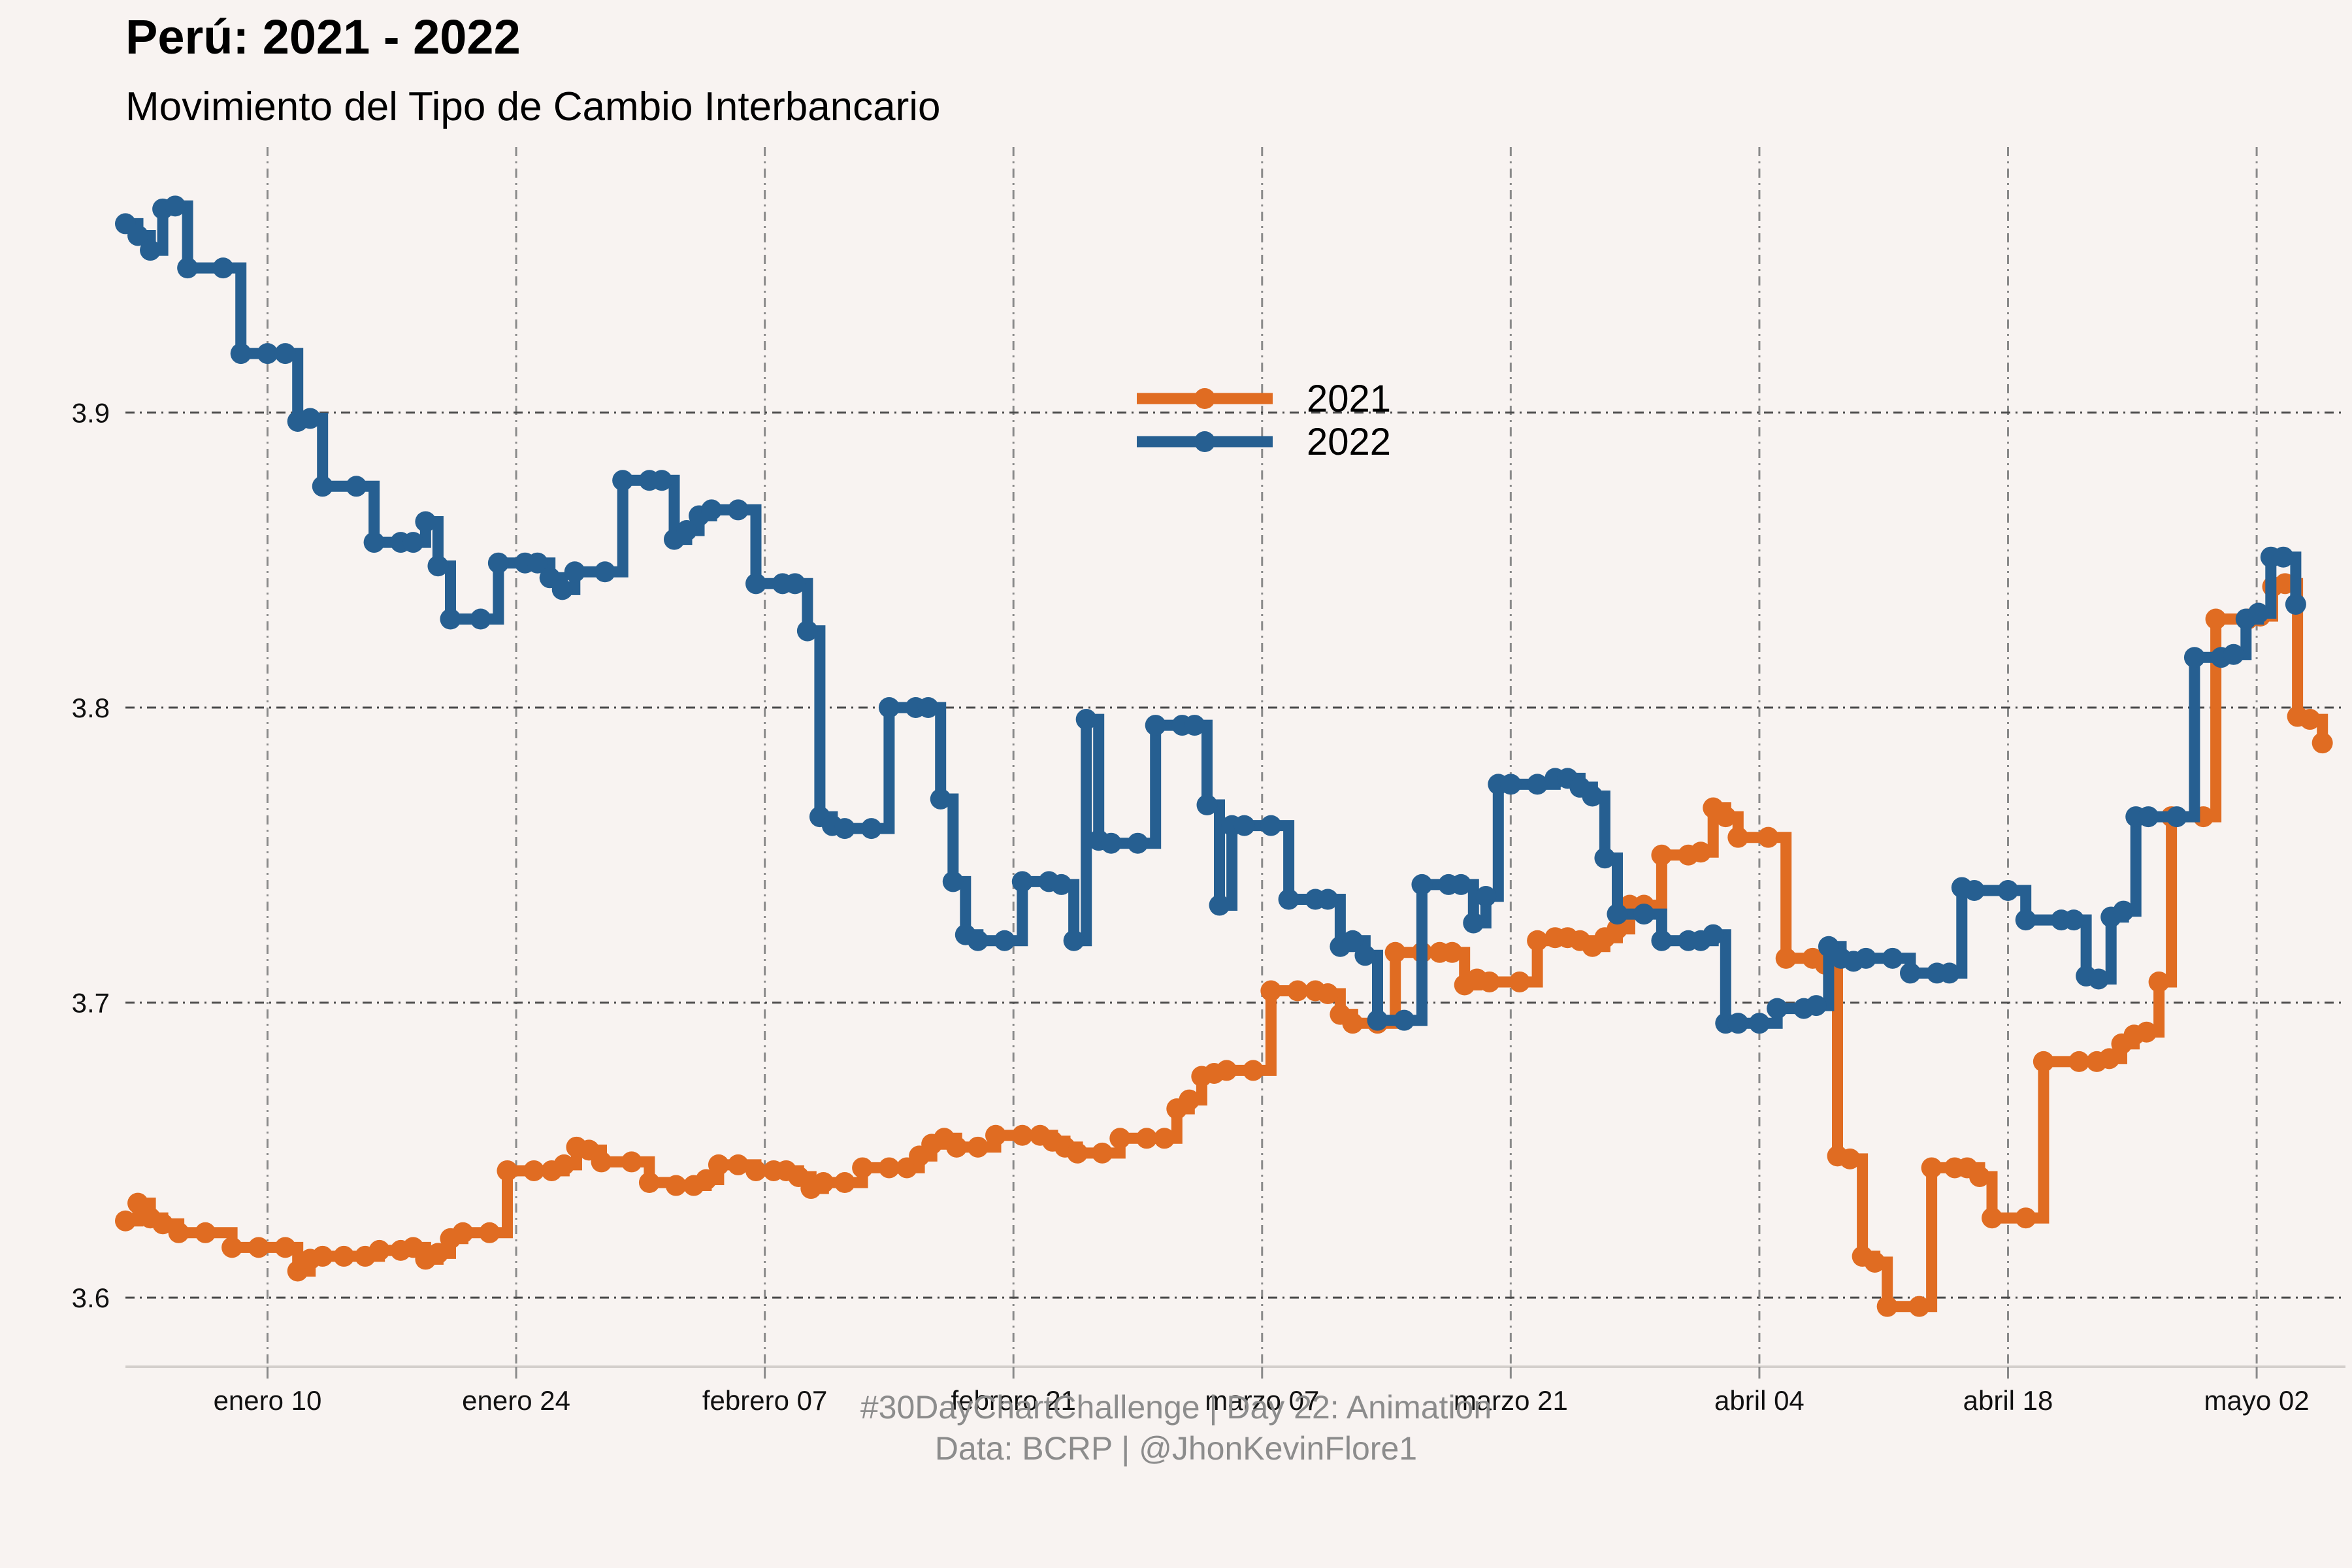 This screenshot has height=1568, width=2352. What do you see at coordinates (323, 37) in the screenshot?
I see `chart-title: Perú: 2021 - 2022` at bounding box center [323, 37].